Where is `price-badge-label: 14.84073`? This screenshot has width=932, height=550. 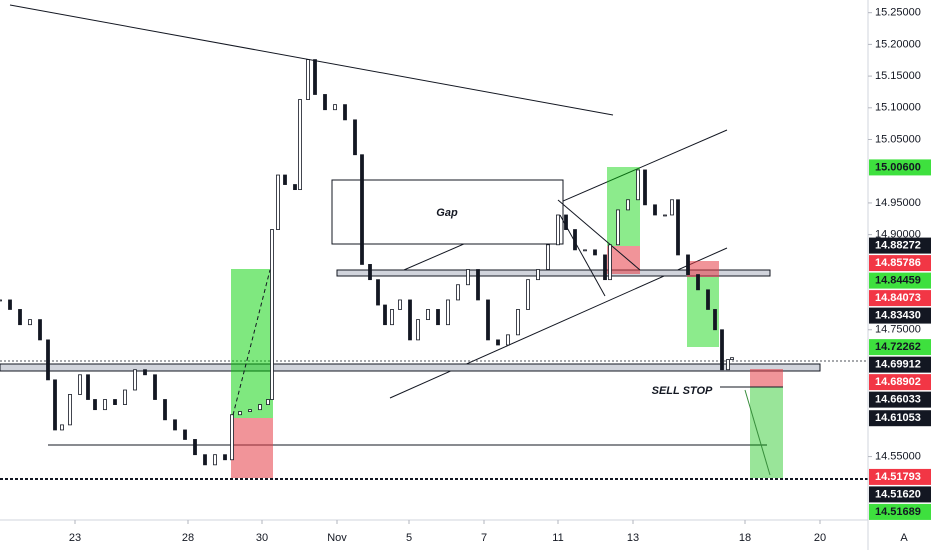 price-badge-label: 14.84073 is located at coordinates (898, 298).